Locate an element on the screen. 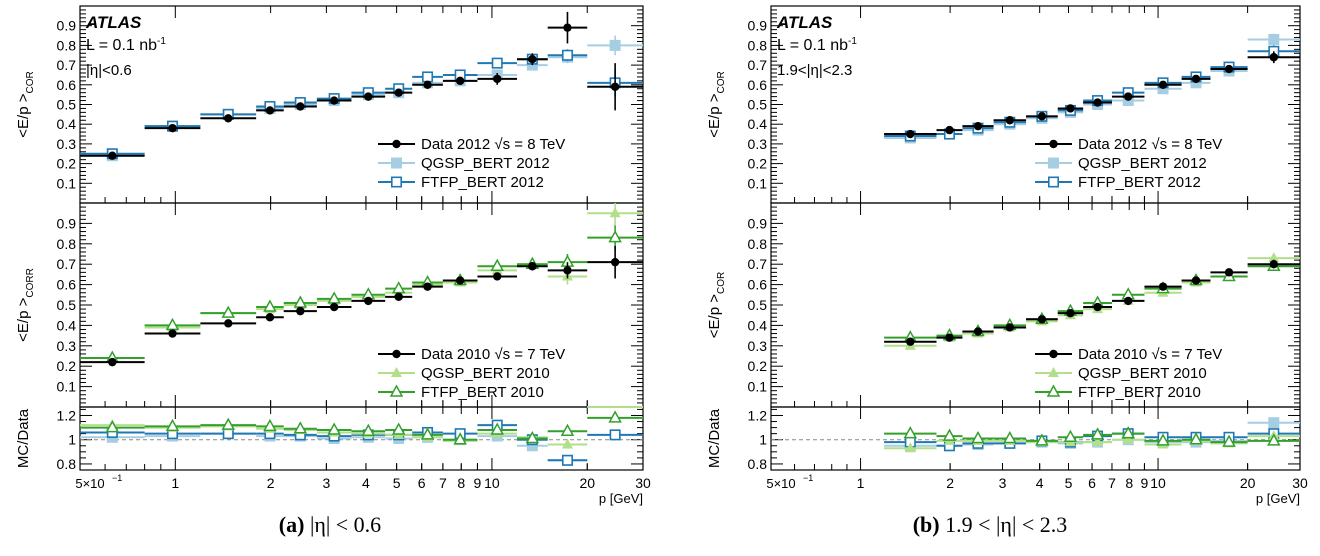 This screenshot has width=1320, height=556. y-tick-label: 0.5 is located at coordinates (758, 105).